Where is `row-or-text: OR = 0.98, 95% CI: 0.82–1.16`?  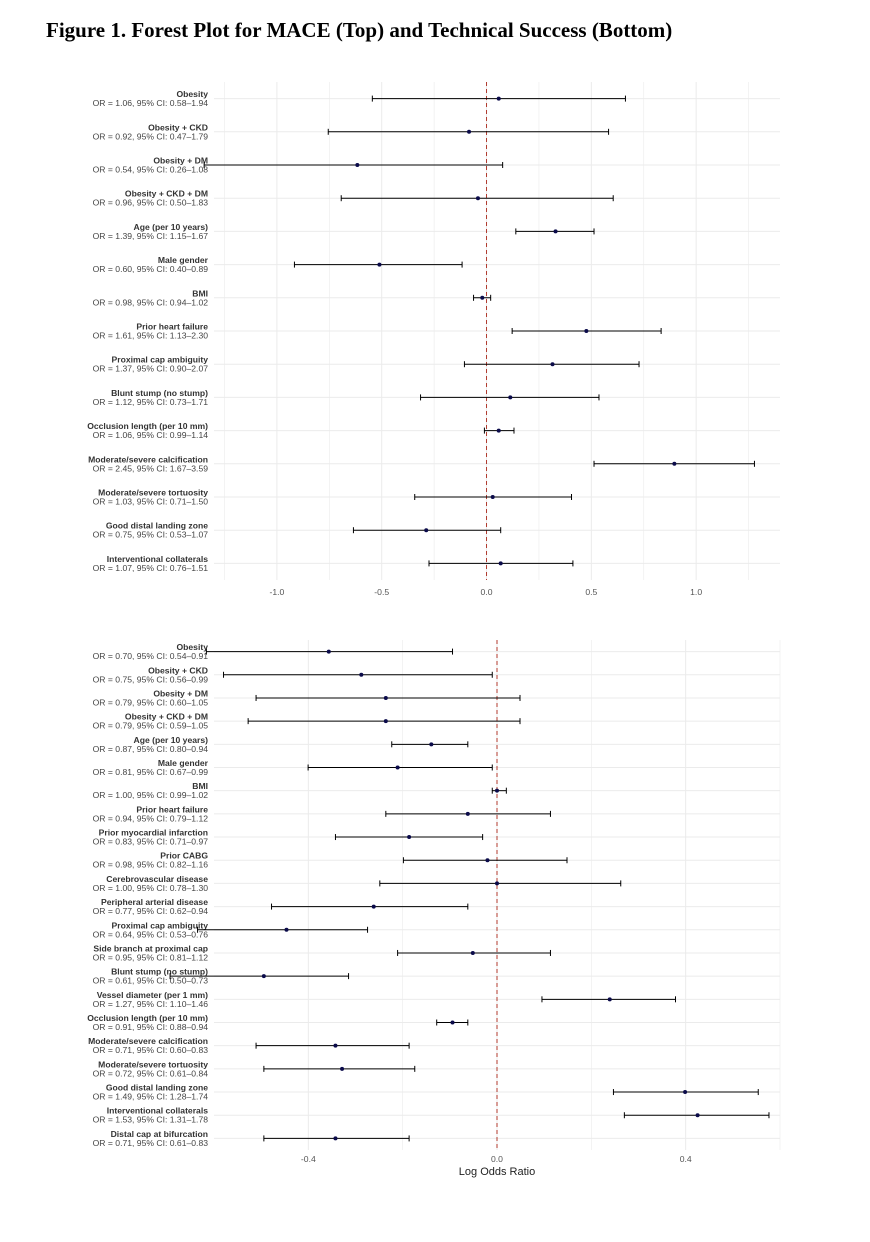 row-or-text: OR = 0.98, 95% CI: 0.82–1.16 is located at coordinates (151, 865).